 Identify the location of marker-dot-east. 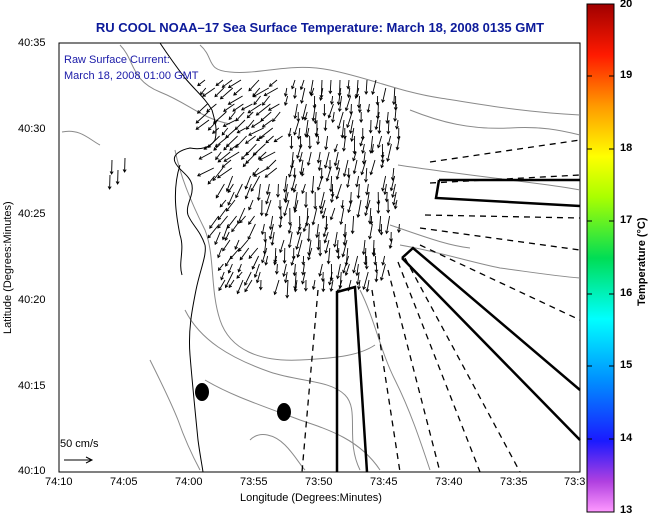
(284, 412).